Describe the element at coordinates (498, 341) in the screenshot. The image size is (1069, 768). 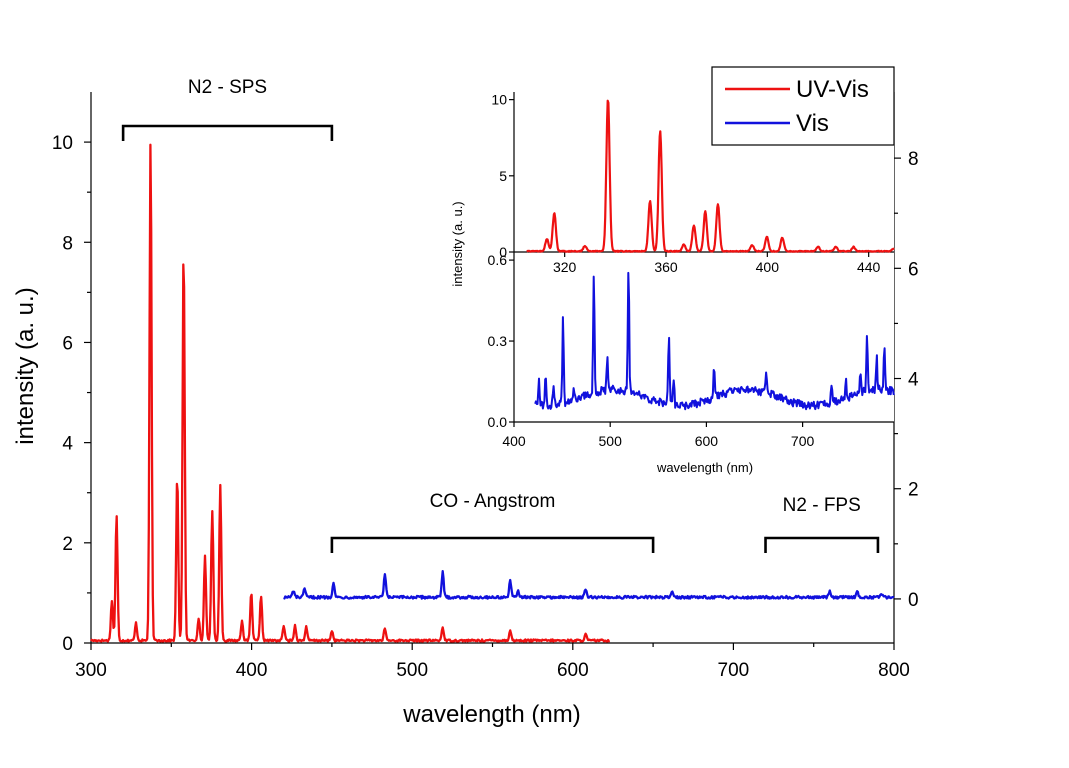
I see `inset-bottom-y-tick-label: 0.3` at that location.